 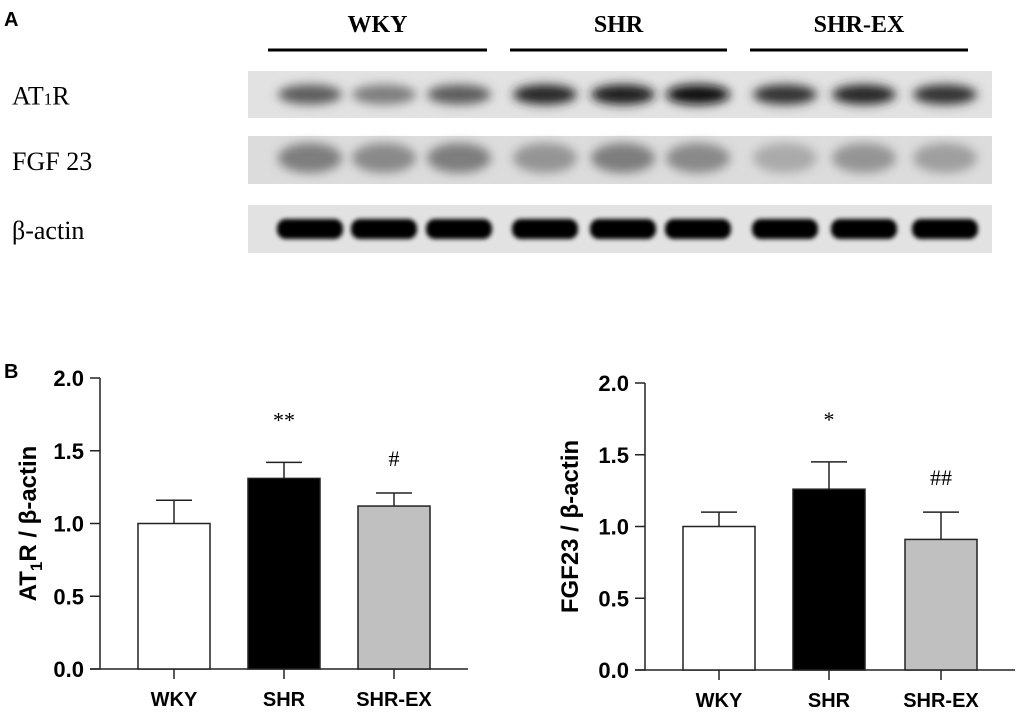 I want to click on row-label: FGF 23, so click(x=52, y=161).